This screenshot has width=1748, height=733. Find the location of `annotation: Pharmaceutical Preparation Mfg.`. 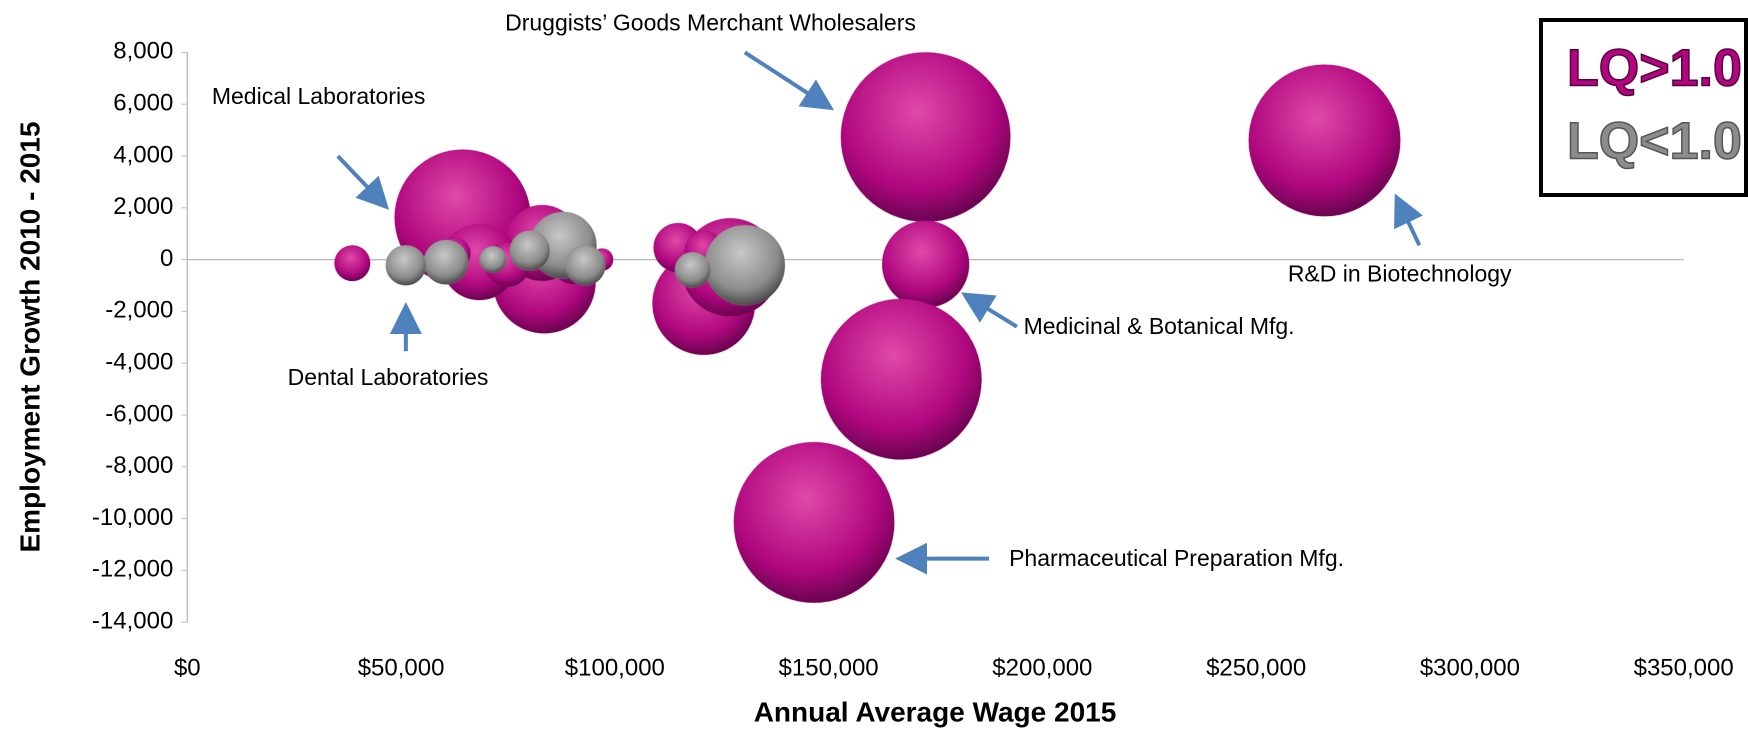

annotation: Pharmaceutical Preparation Mfg. is located at coordinates (1176, 558).